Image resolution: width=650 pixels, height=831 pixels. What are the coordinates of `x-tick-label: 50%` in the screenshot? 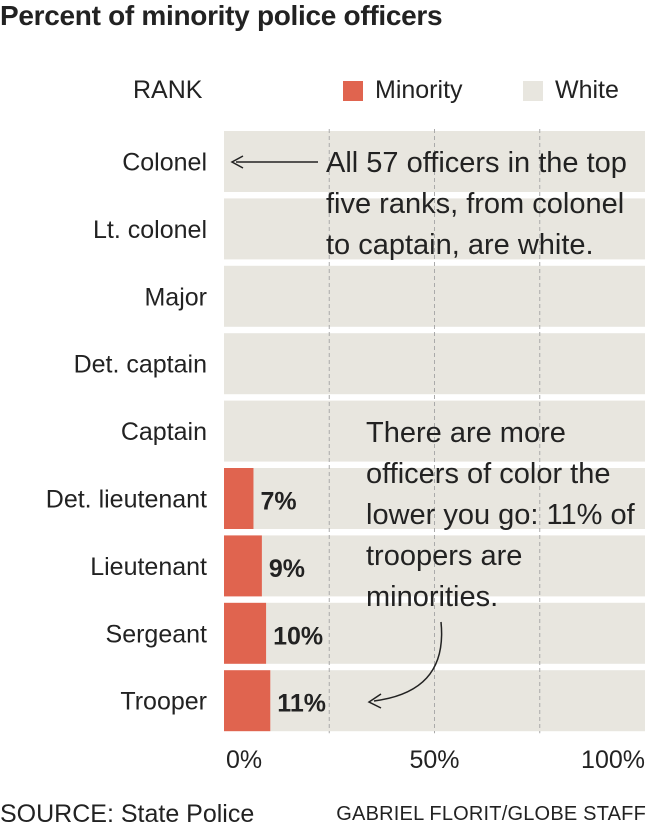 It's located at (434, 760).